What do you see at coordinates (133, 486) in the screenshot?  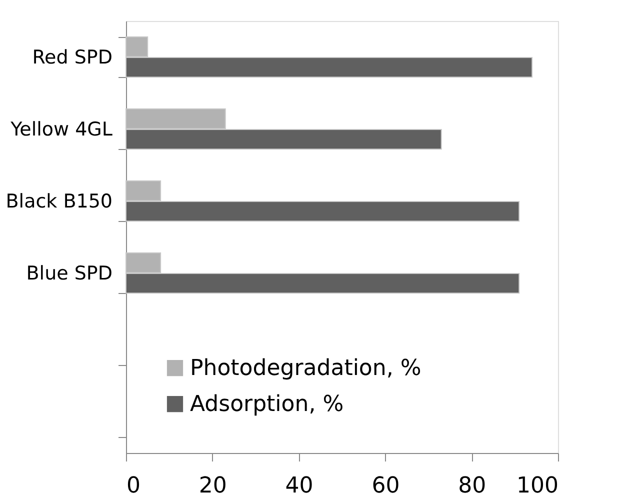 I see `x-tick-label: 0` at bounding box center [133, 486].